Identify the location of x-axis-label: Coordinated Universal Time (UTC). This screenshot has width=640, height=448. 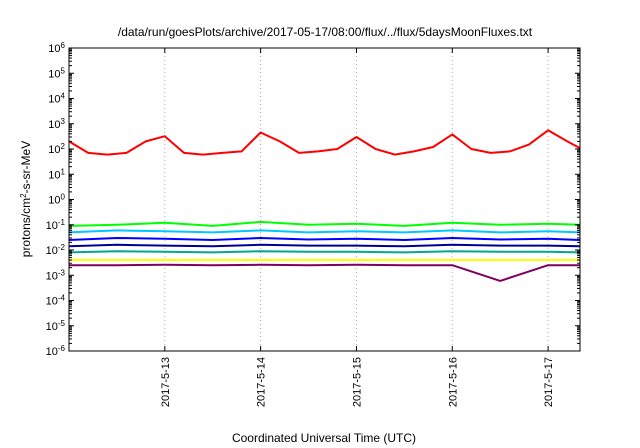
(324, 438).